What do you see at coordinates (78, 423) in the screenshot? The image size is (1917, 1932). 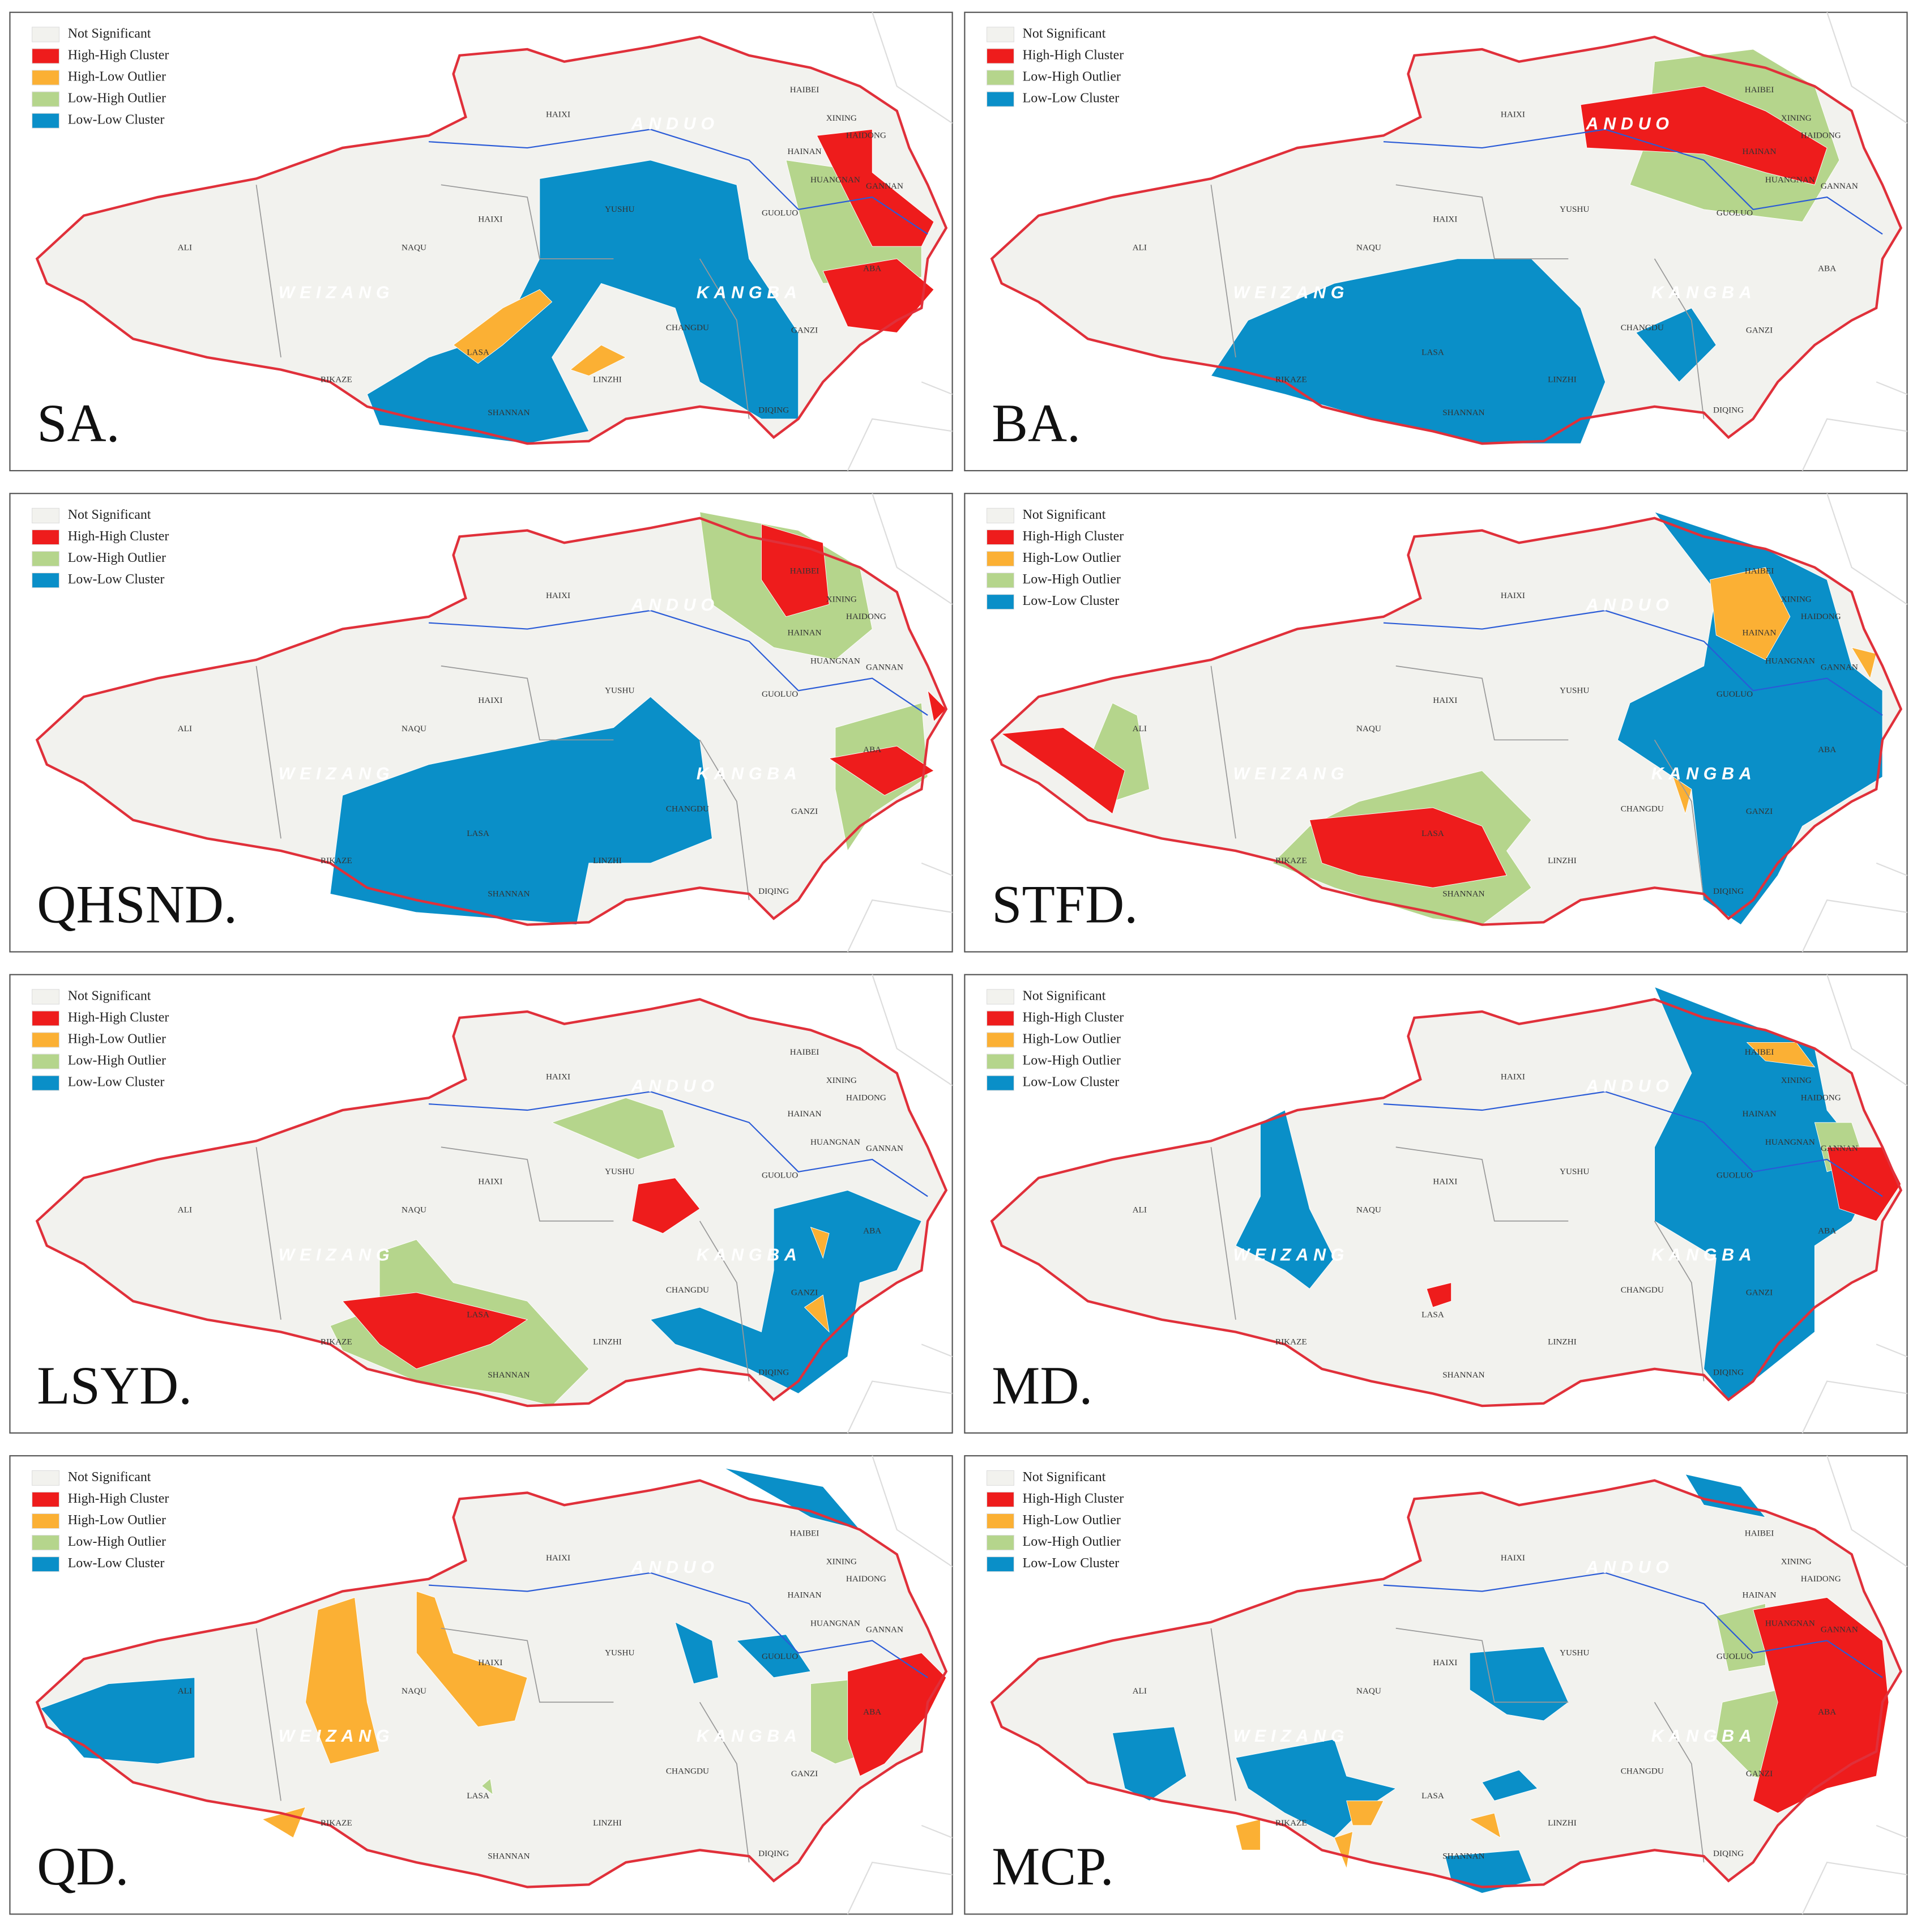 I see `panel-label: SA.` at bounding box center [78, 423].